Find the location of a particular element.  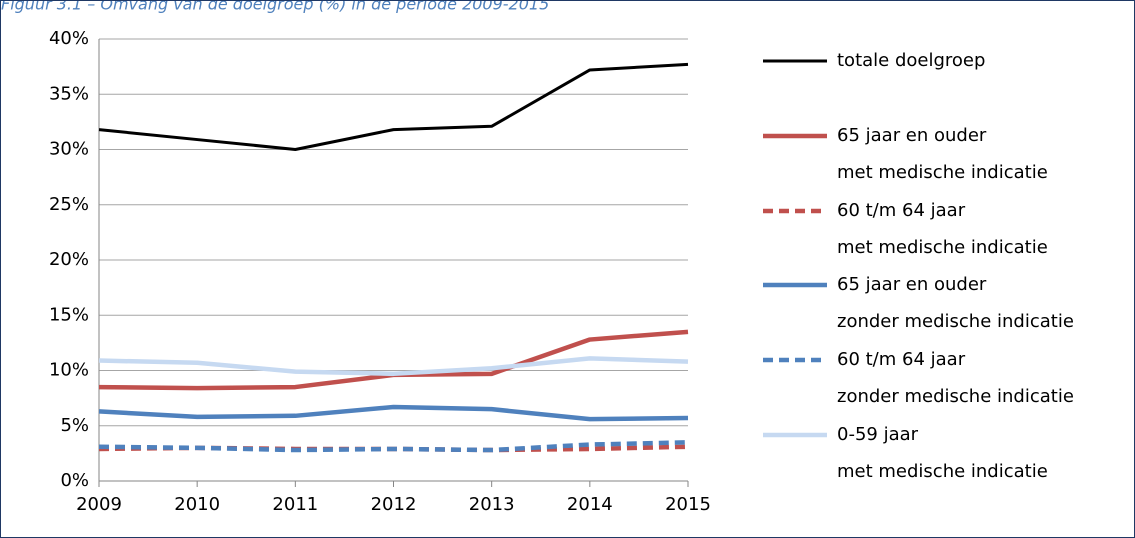

y-tick-label: 25% is located at coordinates (69, 204).